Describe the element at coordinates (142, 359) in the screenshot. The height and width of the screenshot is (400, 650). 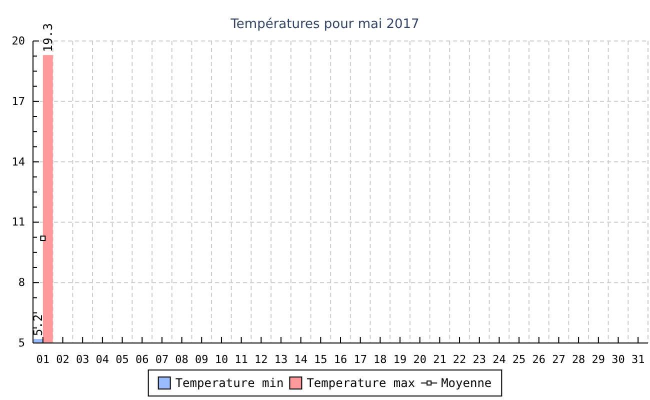
I see `x-tick-label: 06` at that location.